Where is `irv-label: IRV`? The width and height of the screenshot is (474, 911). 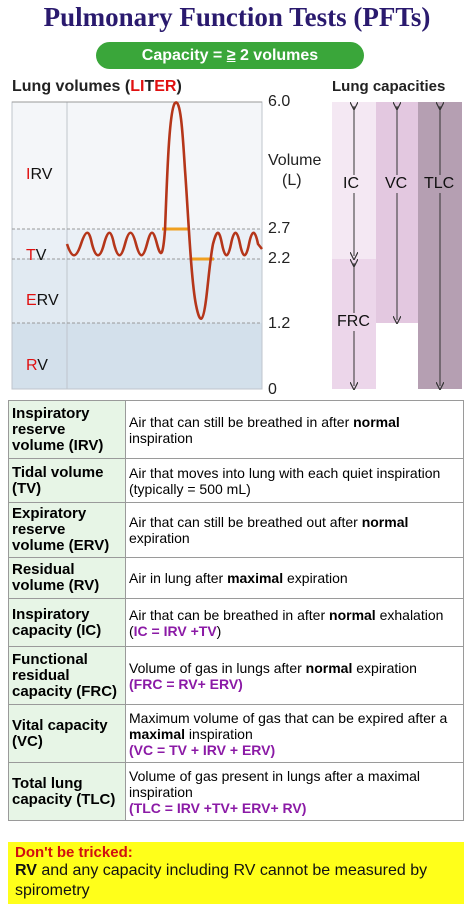 irv-label: IRV is located at coordinates (39, 174).